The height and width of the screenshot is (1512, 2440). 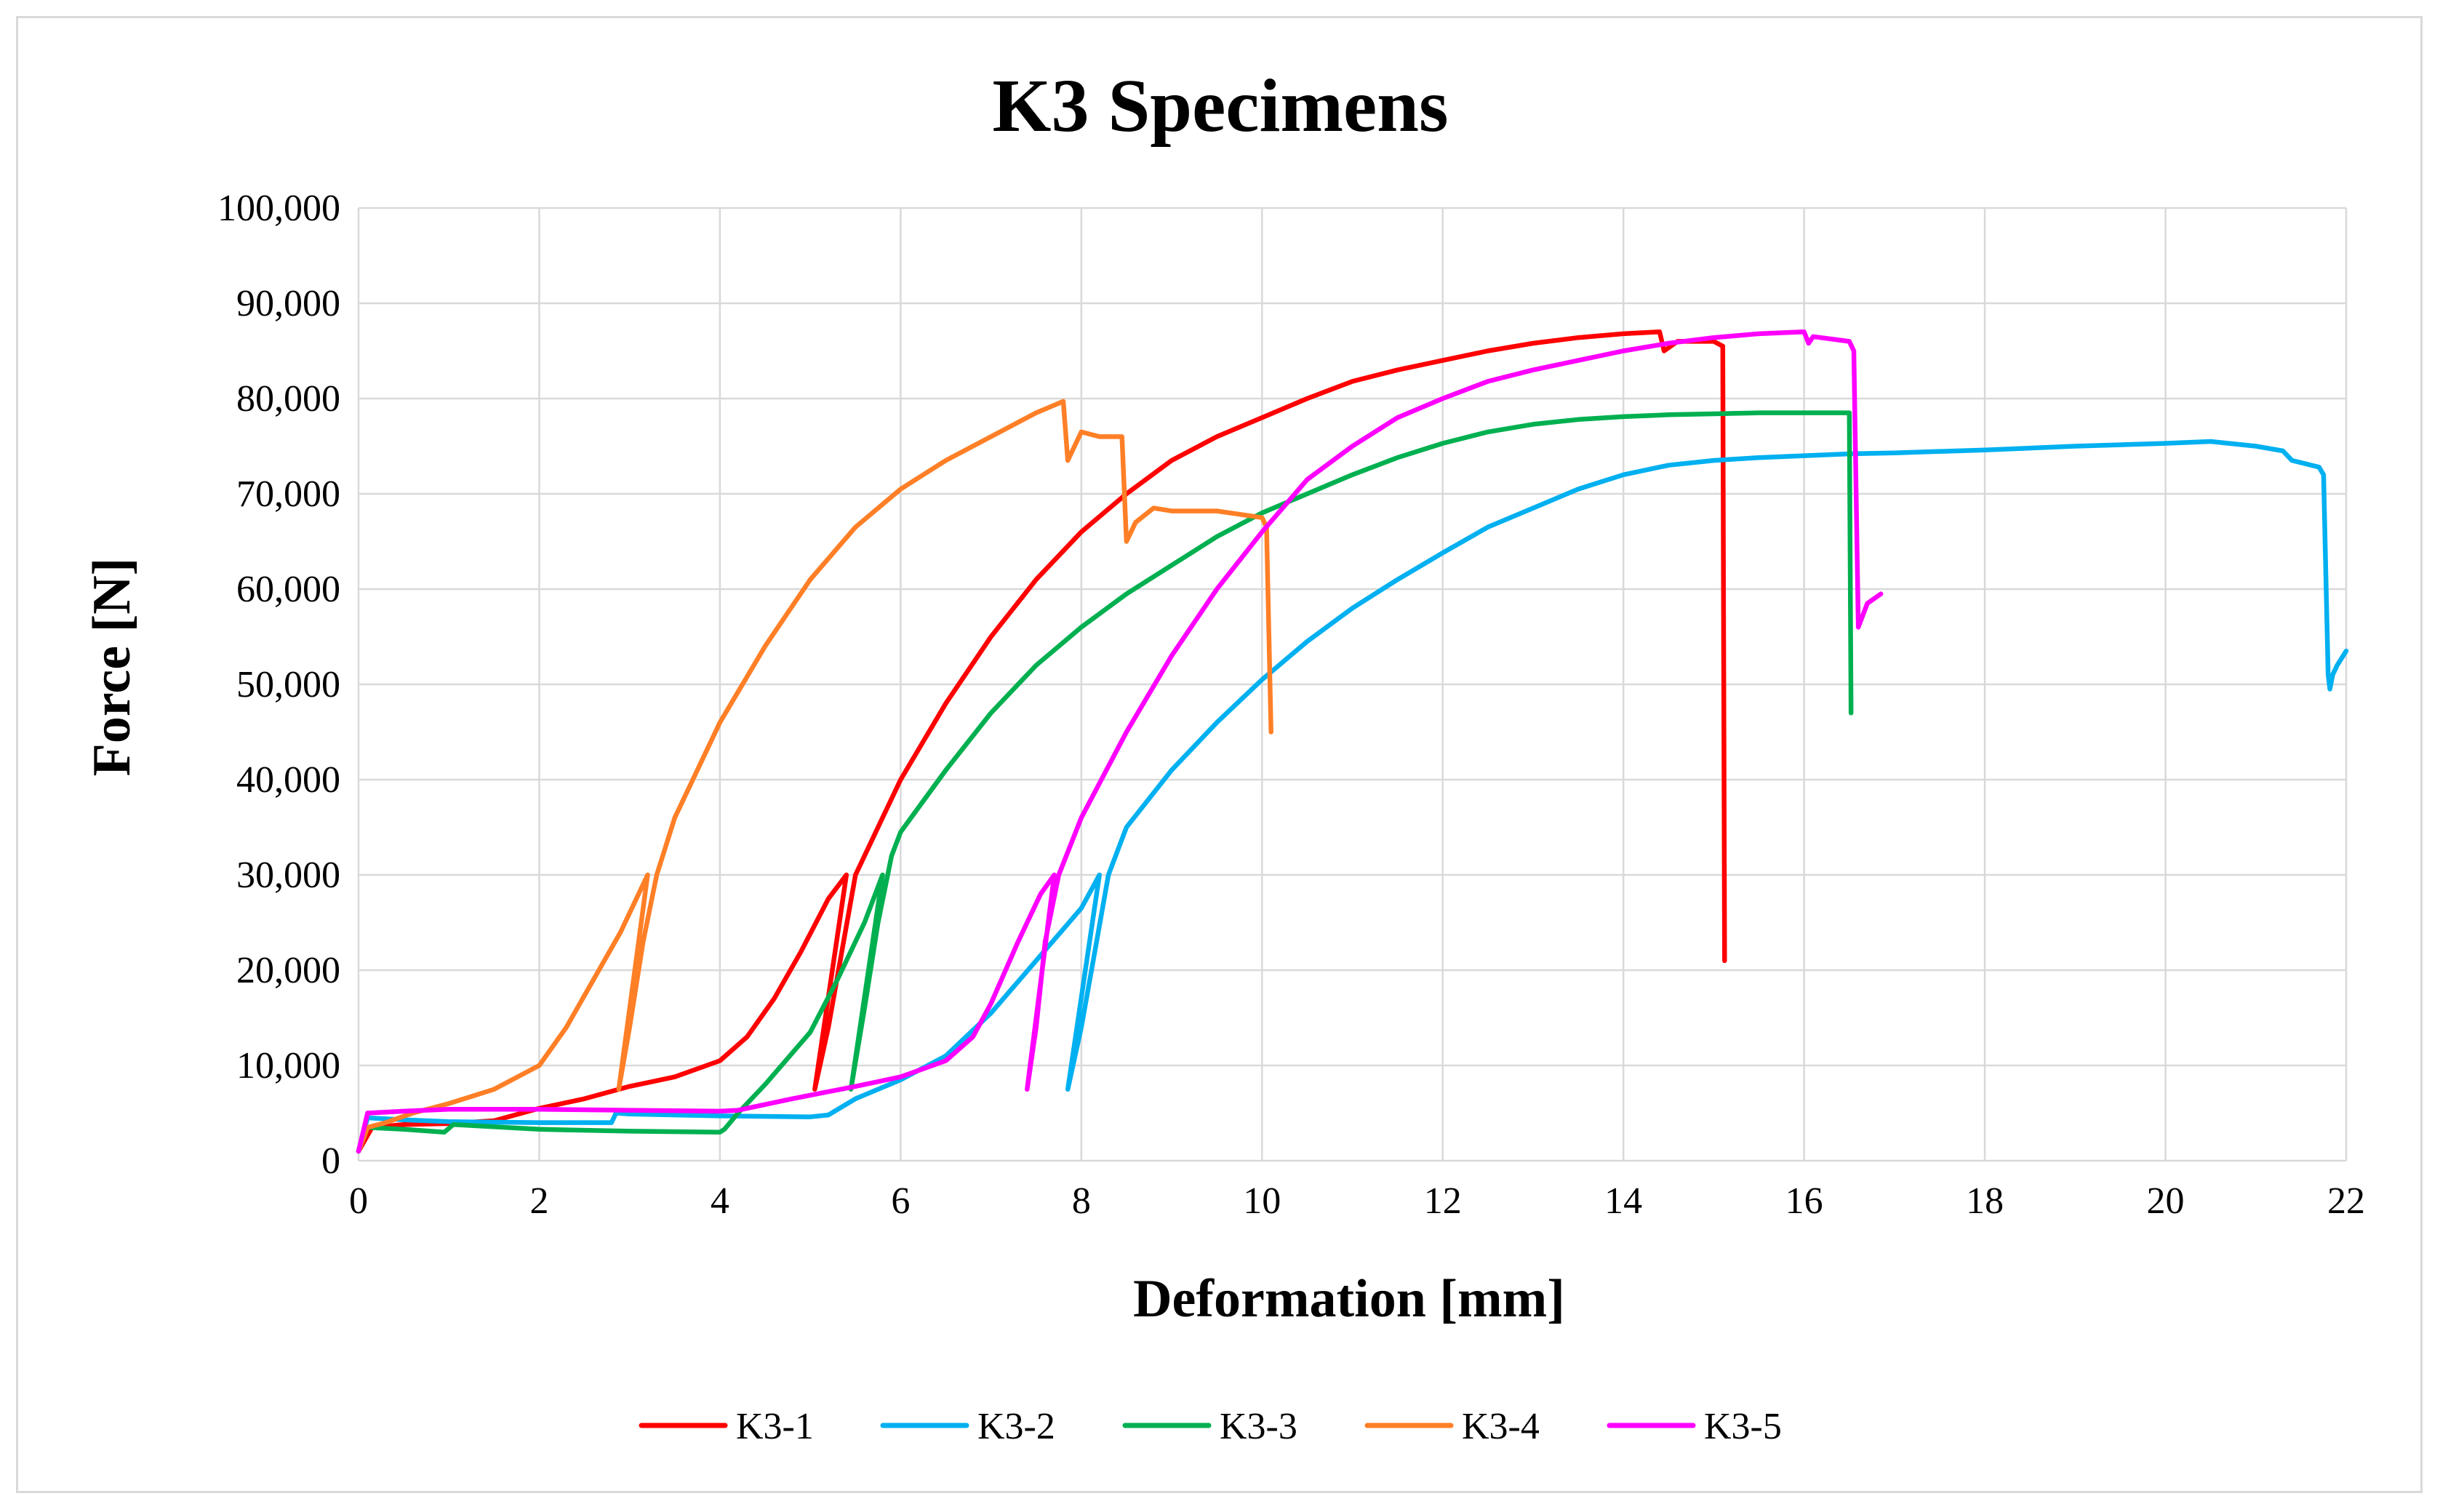 I want to click on y-tick-label: 50,000, so click(x=288, y=684).